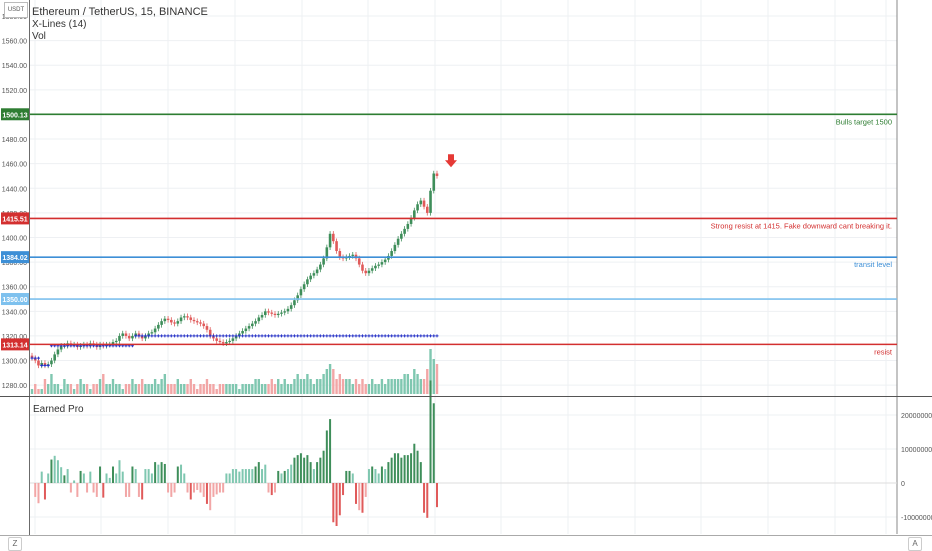 Image resolution: width=932 pixels, height=551 pixels. What do you see at coordinates (58, 409) in the screenshot?
I see `lower-pane-title: Earned Pro` at bounding box center [58, 409].